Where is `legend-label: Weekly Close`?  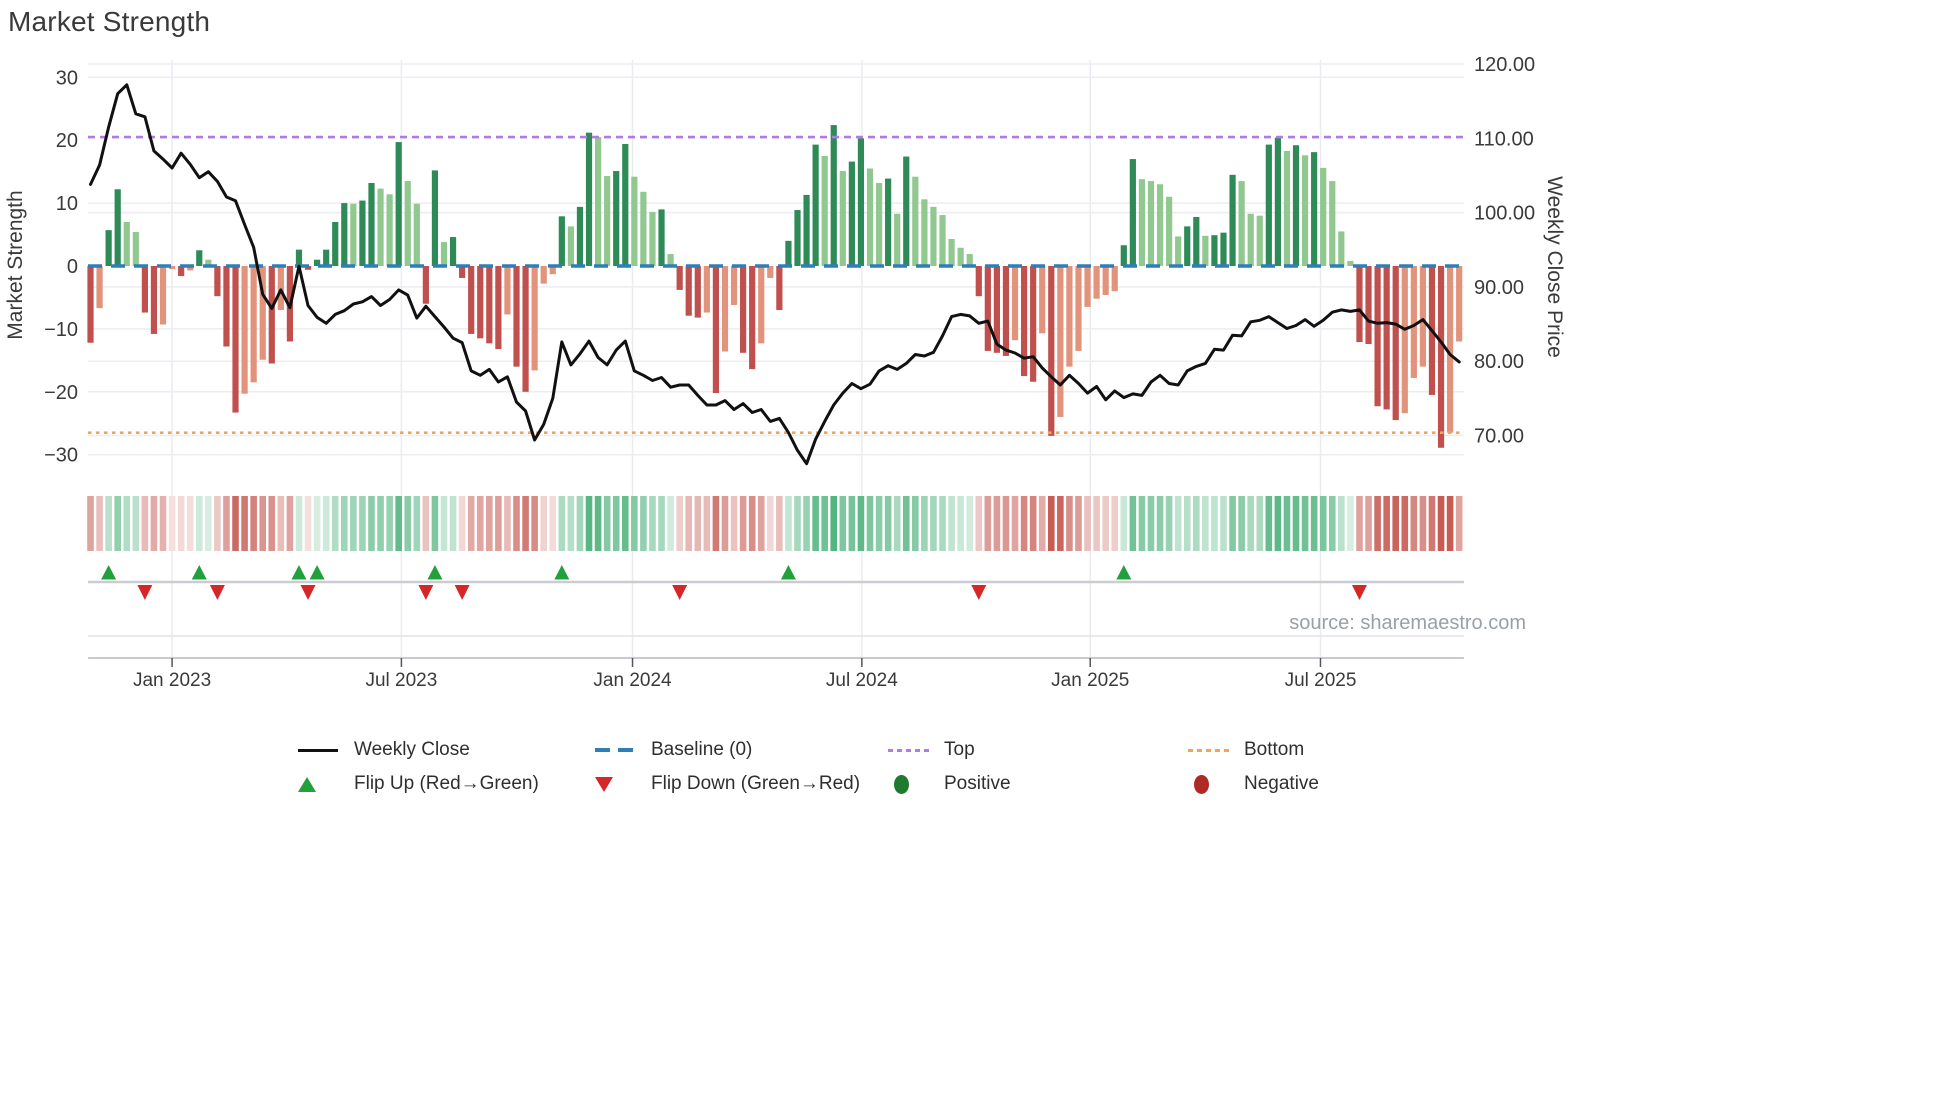
legend-label: Weekly Close is located at coordinates (412, 749).